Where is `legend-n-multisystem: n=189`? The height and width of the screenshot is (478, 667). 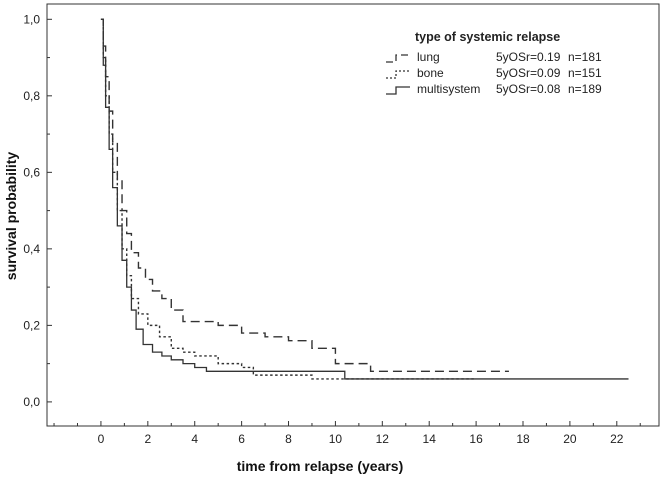
legend-n-multisystem: n=189 is located at coordinates (585, 89).